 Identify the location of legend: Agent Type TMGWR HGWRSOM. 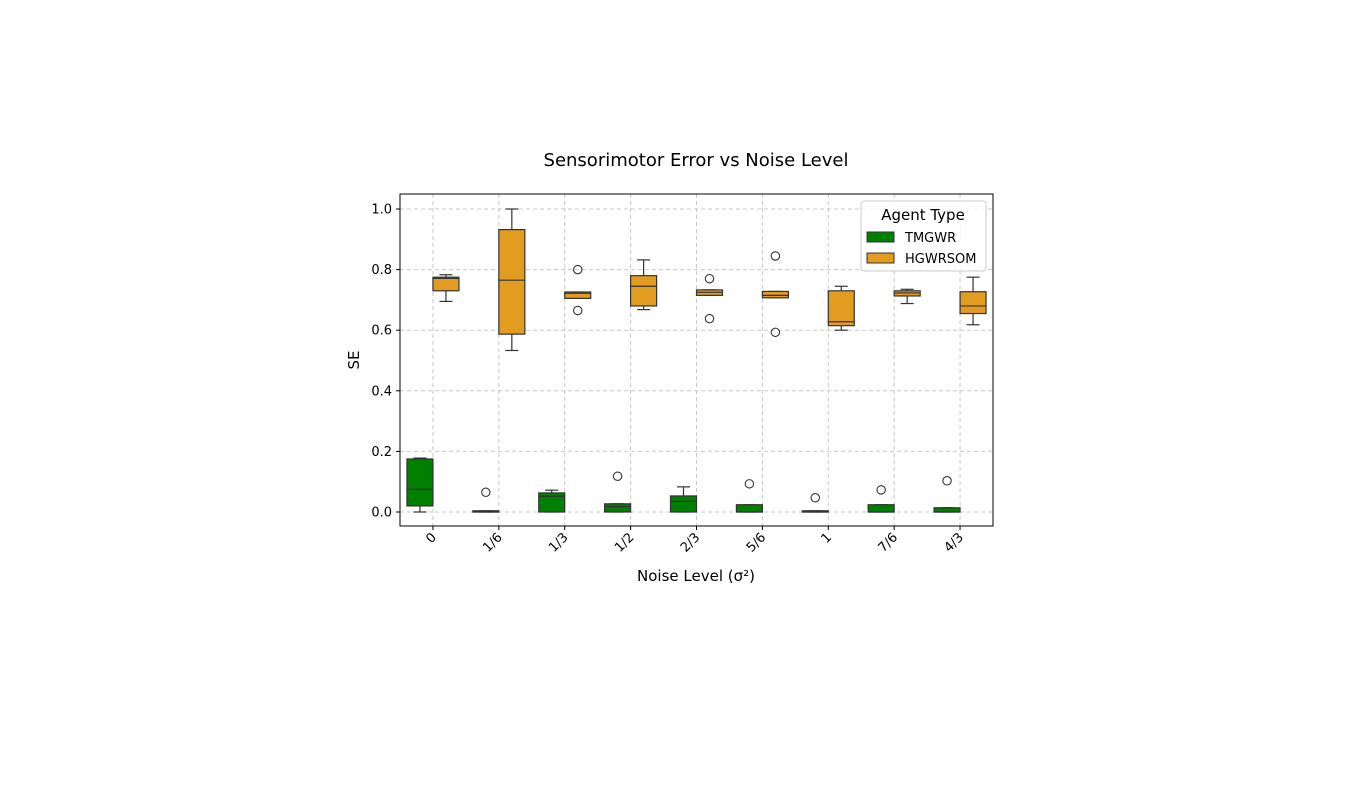
(923, 236).